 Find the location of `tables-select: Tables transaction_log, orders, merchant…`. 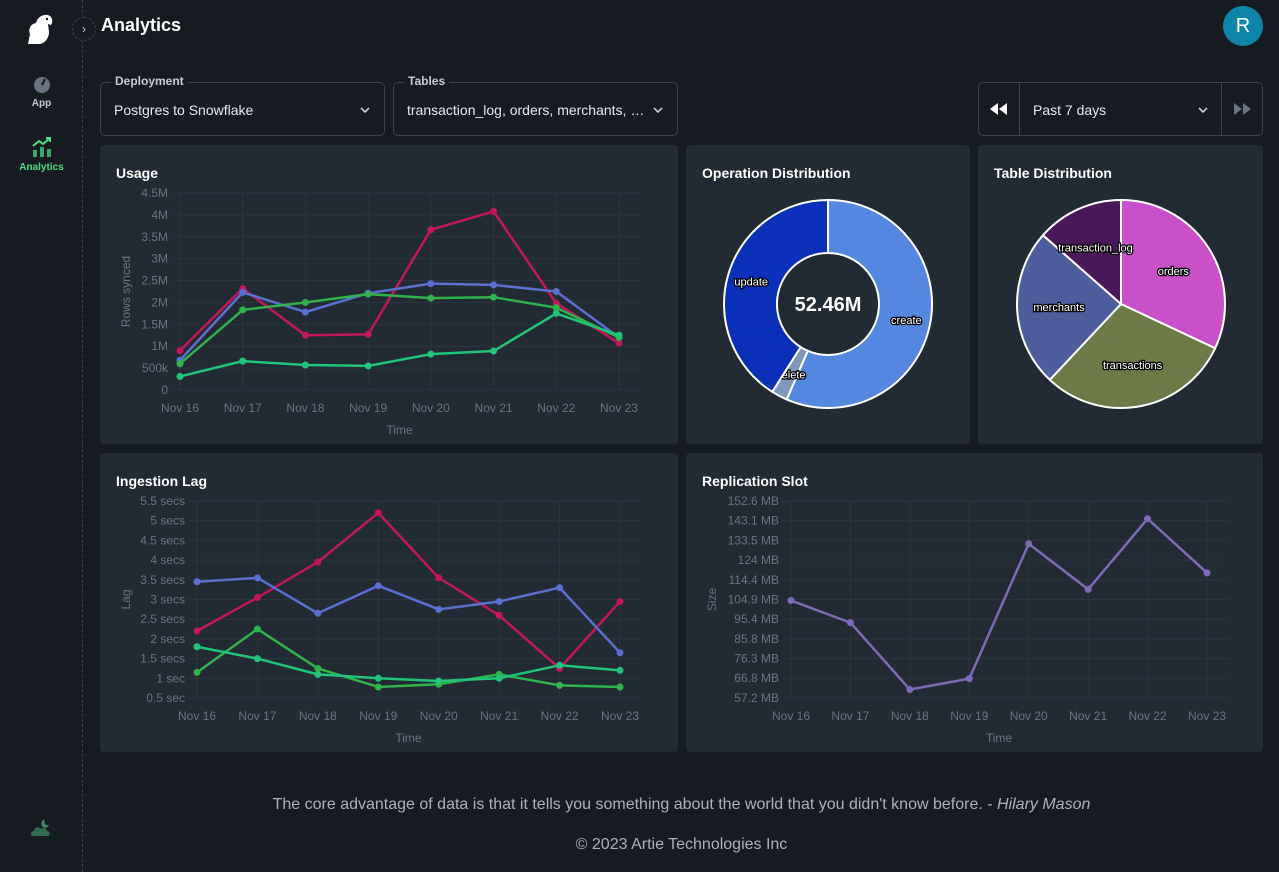

tables-select: Tables transaction_log, orders, merchant… is located at coordinates (535, 105).